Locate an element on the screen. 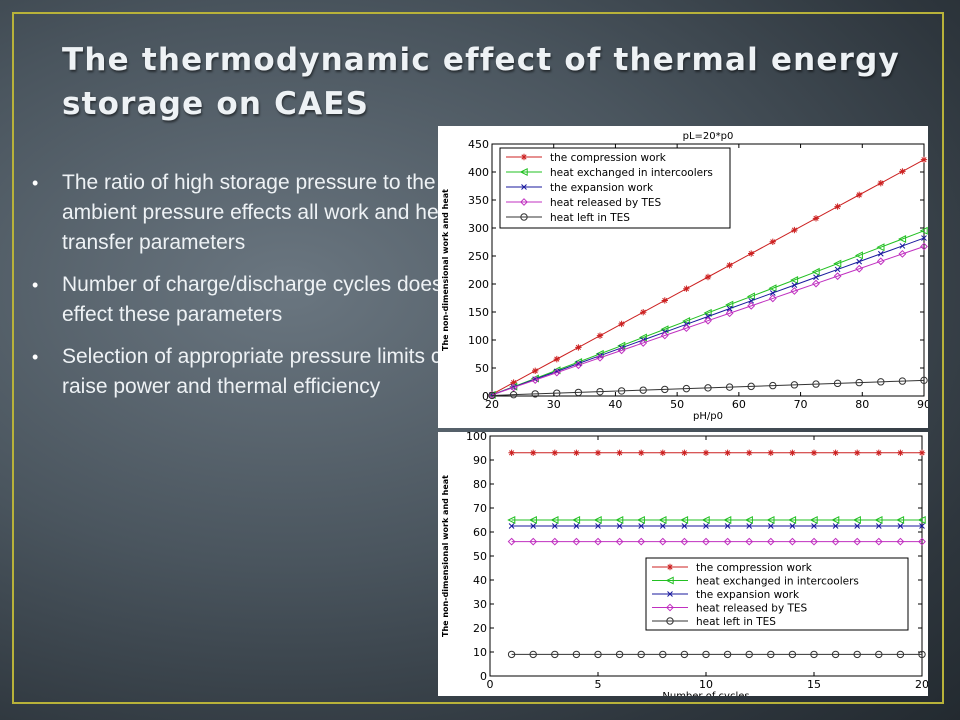  legend-box is located at coordinates (777, 594).